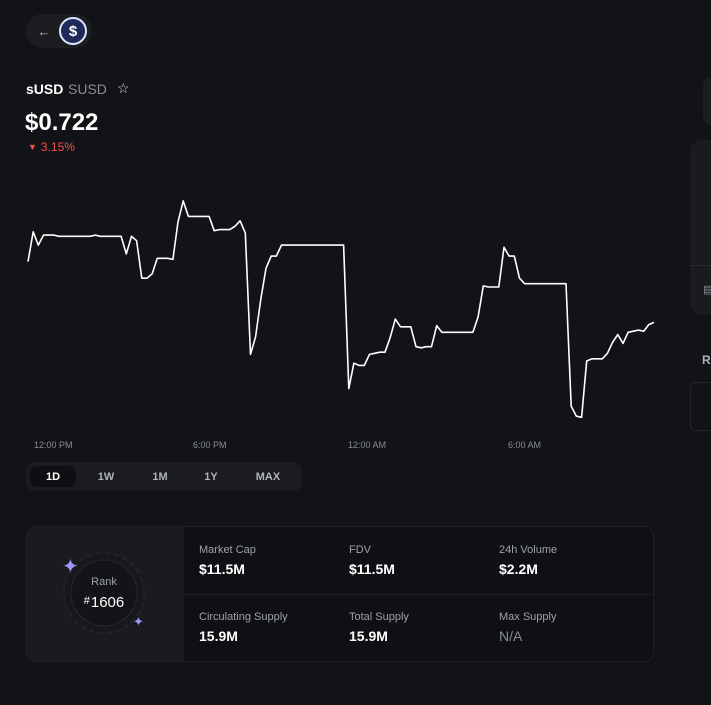 This screenshot has width=711, height=705. Describe the element at coordinates (700, 227) in the screenshot. I see `side-panel-card` at that location.